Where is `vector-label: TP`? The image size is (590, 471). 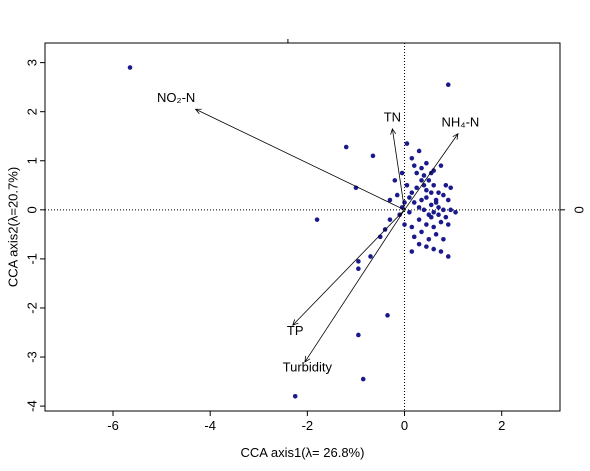
vector-label: TP is located at coordinates (295, 330).